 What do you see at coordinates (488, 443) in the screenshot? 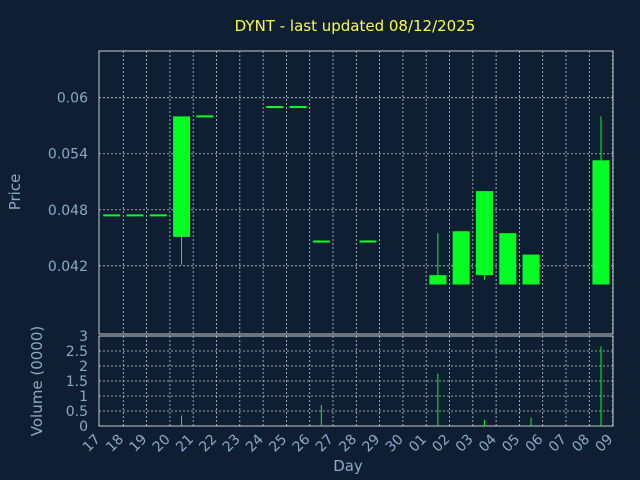
I see `x-tick-label: 04` at bounding box center [488, 443].